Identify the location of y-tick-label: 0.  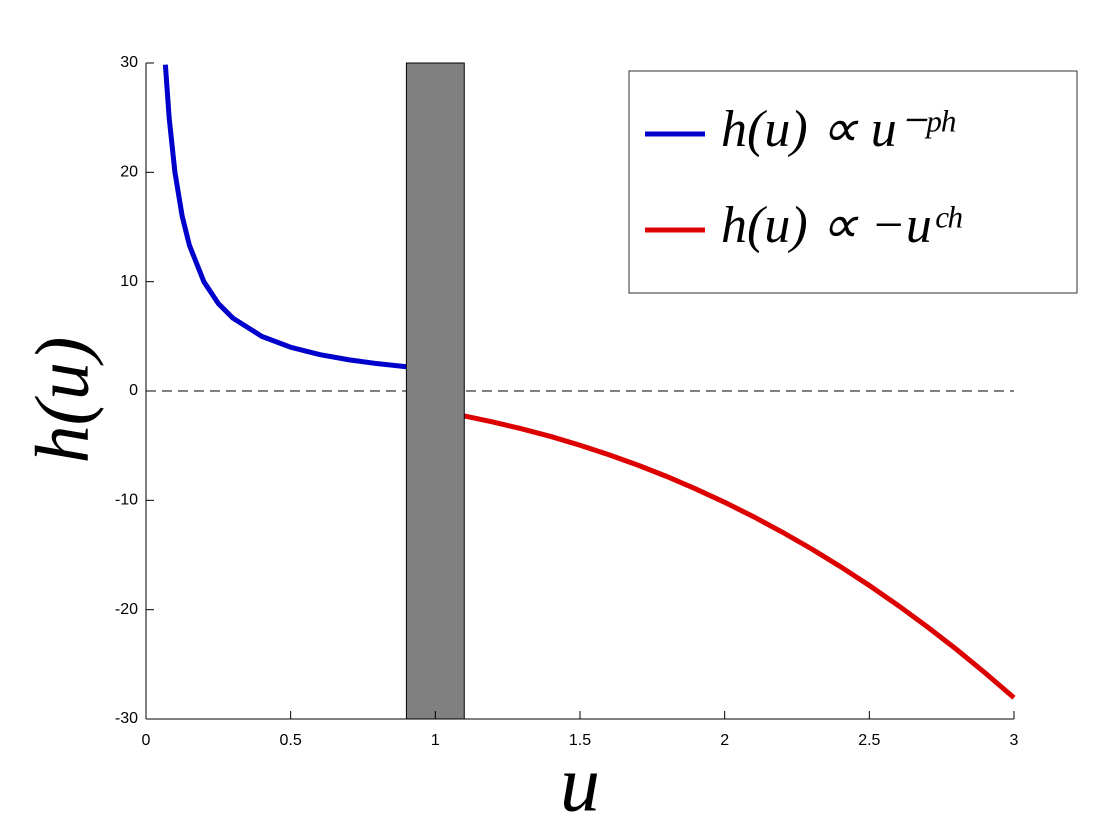
(133, 390).